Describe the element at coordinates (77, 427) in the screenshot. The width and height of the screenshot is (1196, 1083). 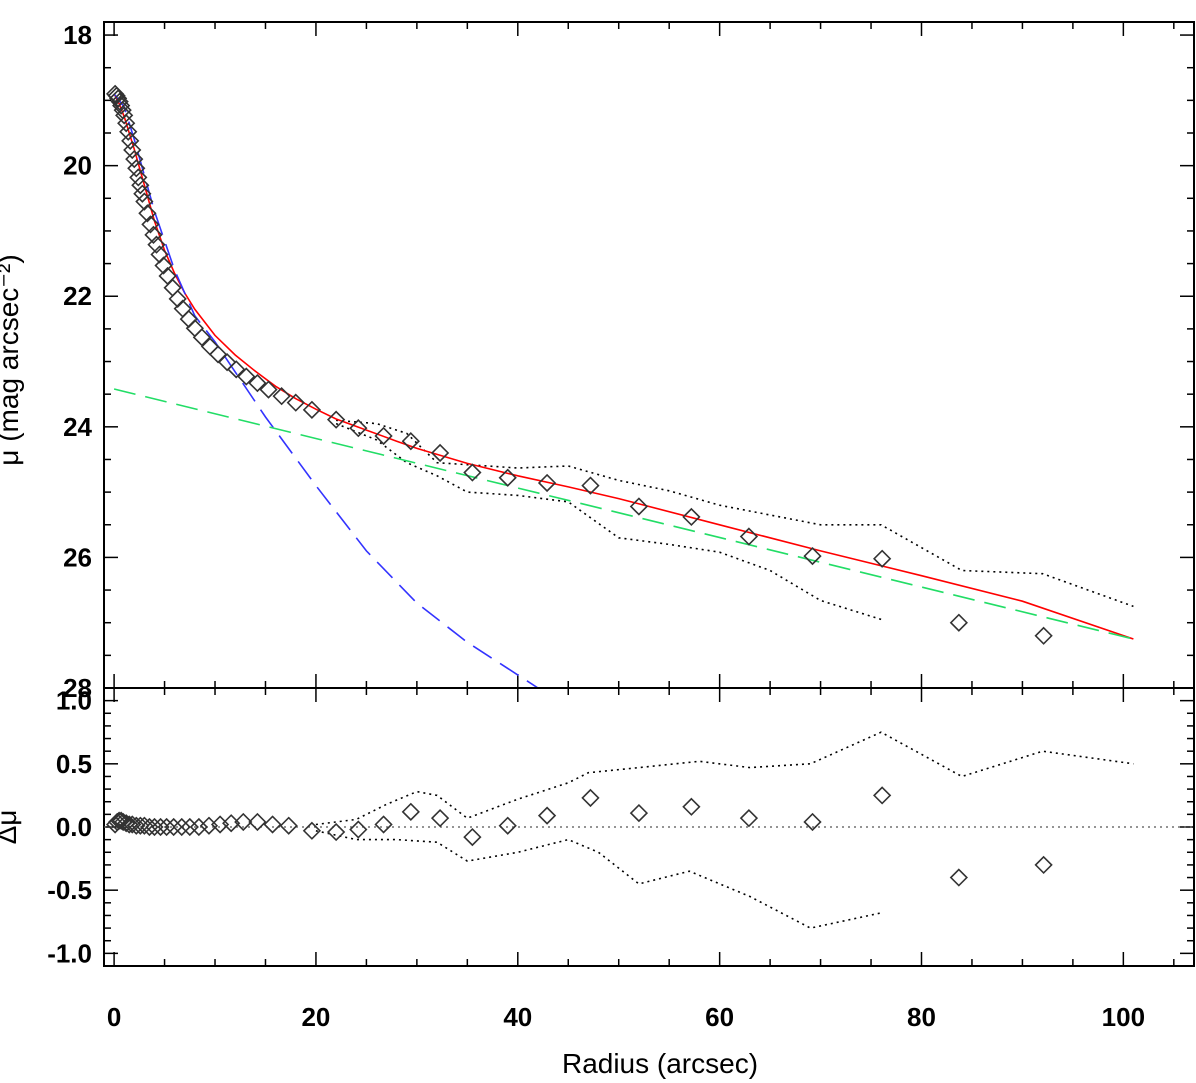
I see `y-tick-label: 24` at that location.